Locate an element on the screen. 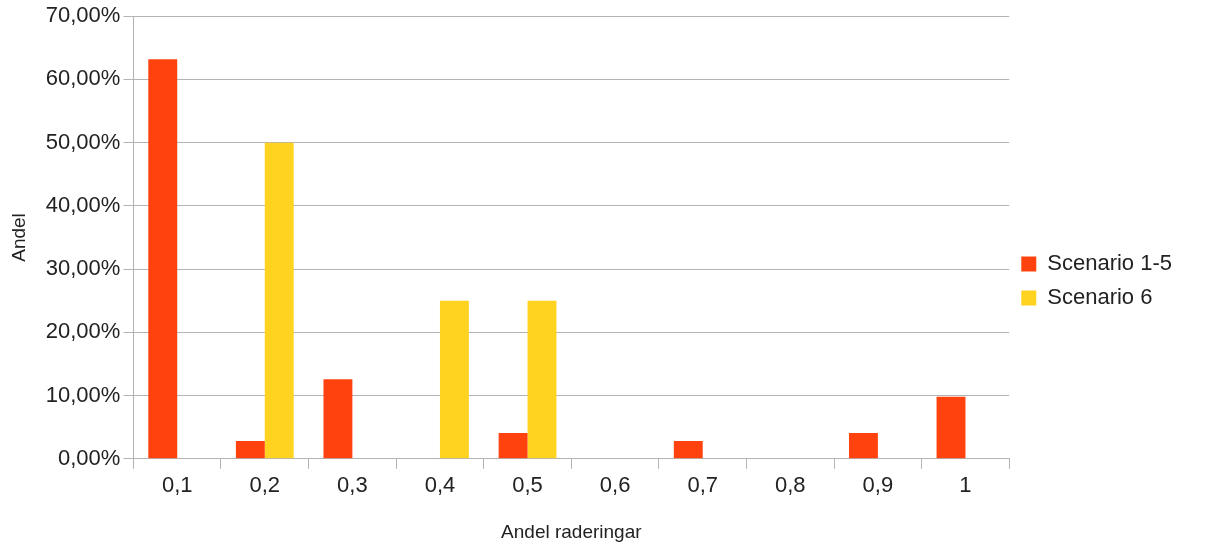 The height and width of the screenshot is (552, 1222). x-tick-label: 0,1 is located at coordinates (177, 485).